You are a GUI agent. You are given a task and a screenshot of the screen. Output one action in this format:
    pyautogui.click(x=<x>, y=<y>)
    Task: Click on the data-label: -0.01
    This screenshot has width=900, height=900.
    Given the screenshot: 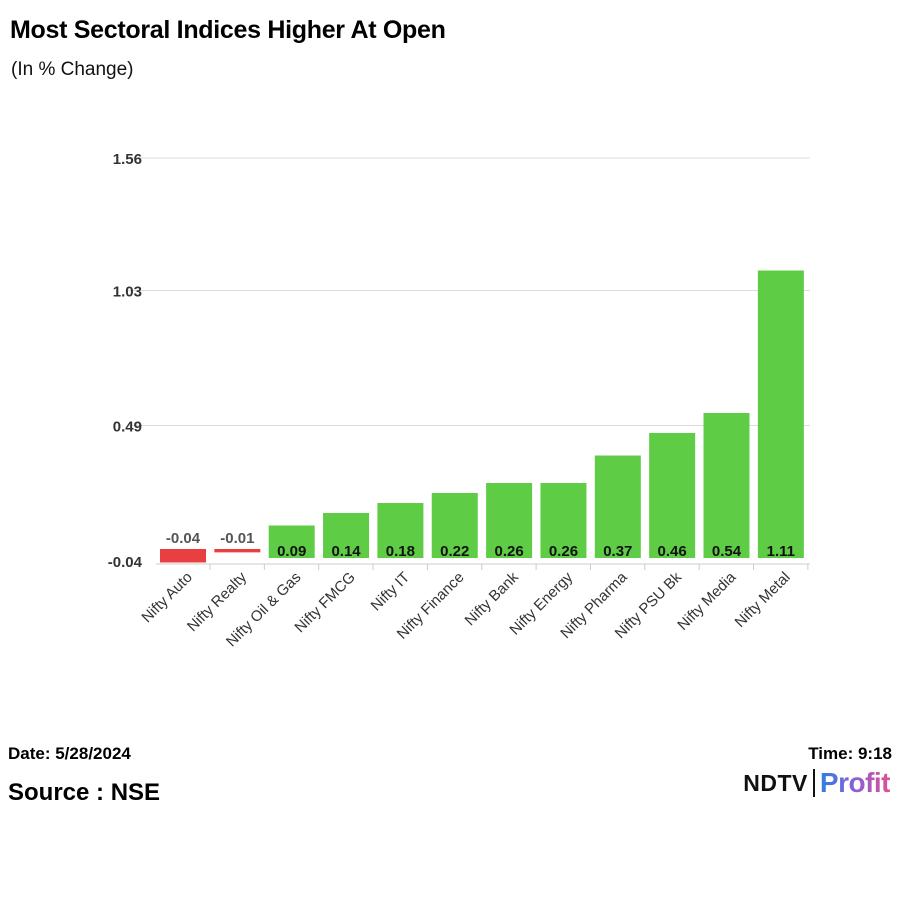 What is the action you would take?
    pyautogui.click(x=237, y=538)
    